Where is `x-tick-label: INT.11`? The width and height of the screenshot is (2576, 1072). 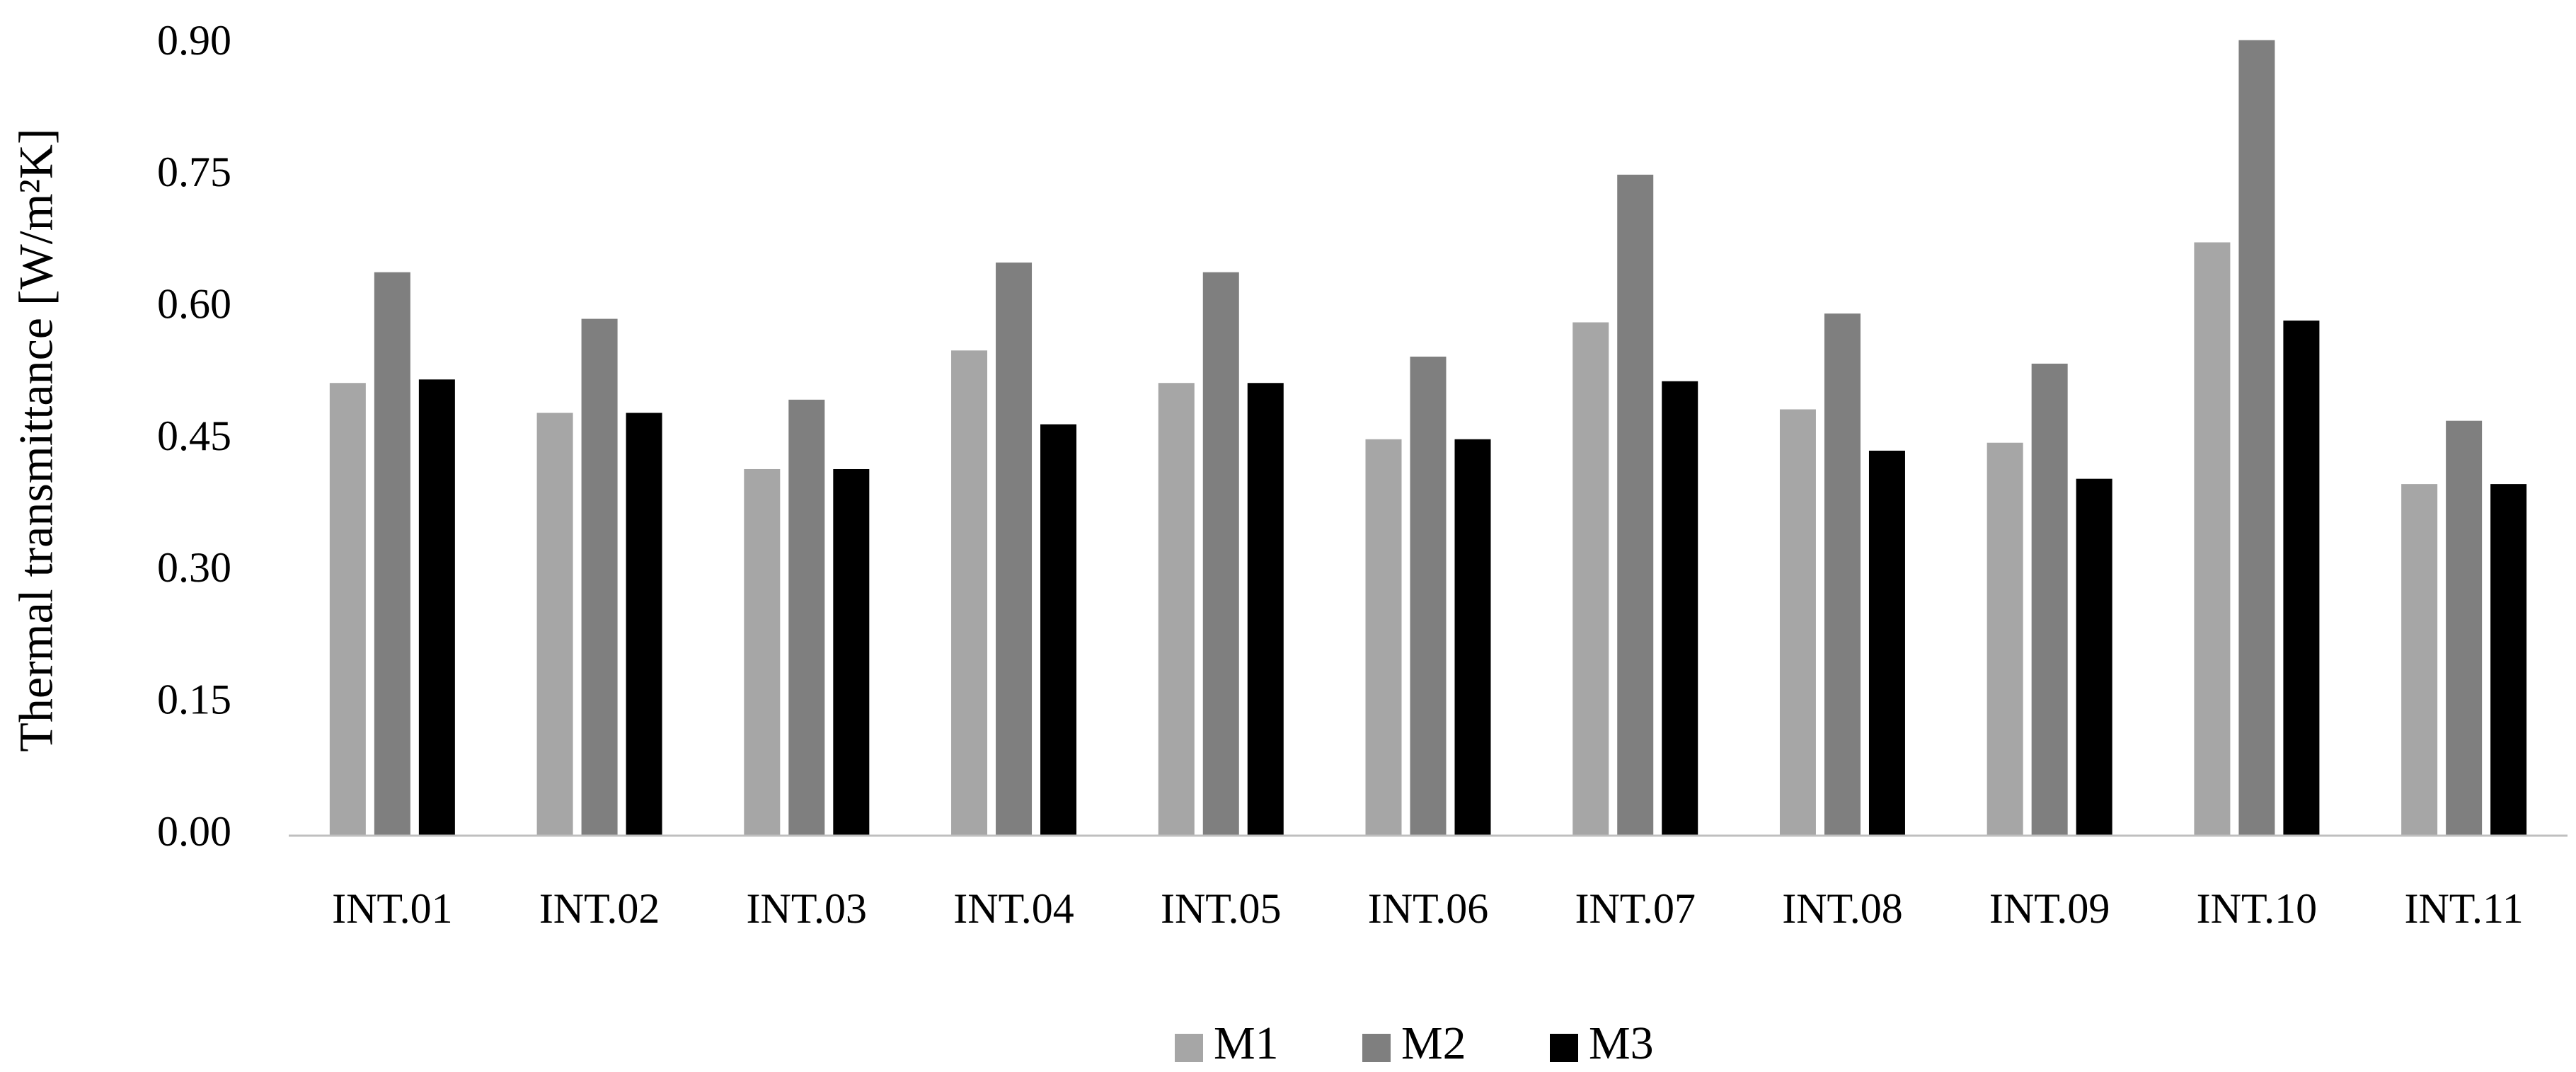
x-tick-label: INT.11 is located at coordinates (2464, 909).